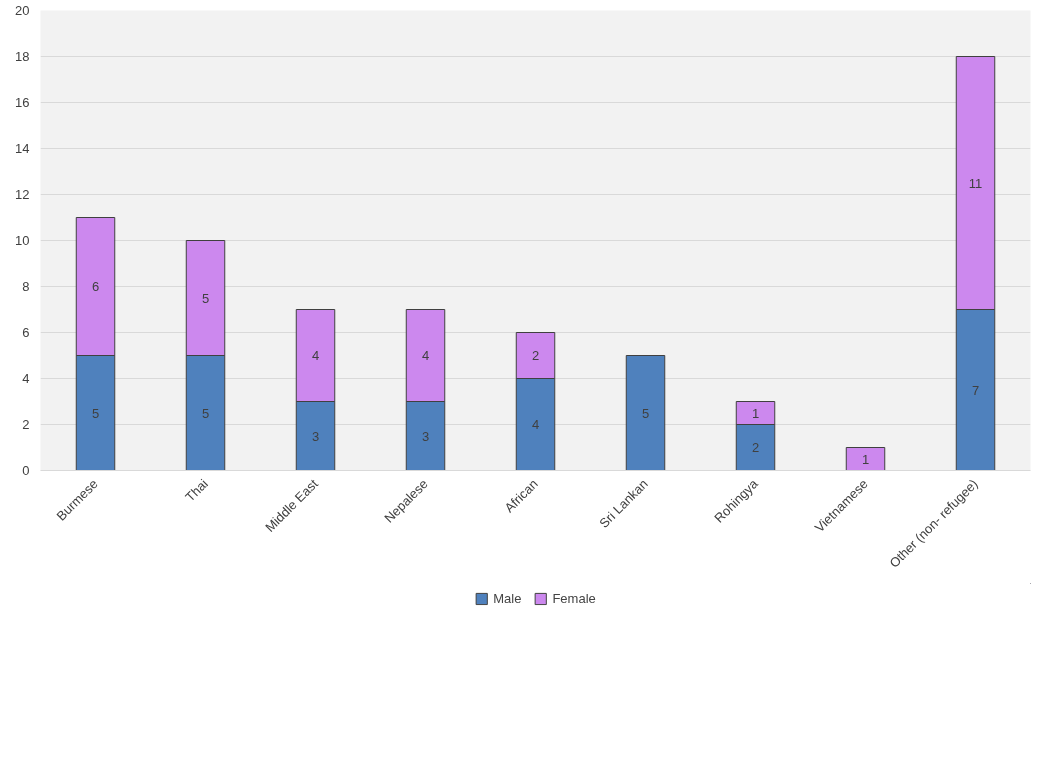 The height and width of the screenshot is (765, 1063). Describe the element at coordinates (507, 598) in the screenshot. I see `legend-label: Male` at that location.